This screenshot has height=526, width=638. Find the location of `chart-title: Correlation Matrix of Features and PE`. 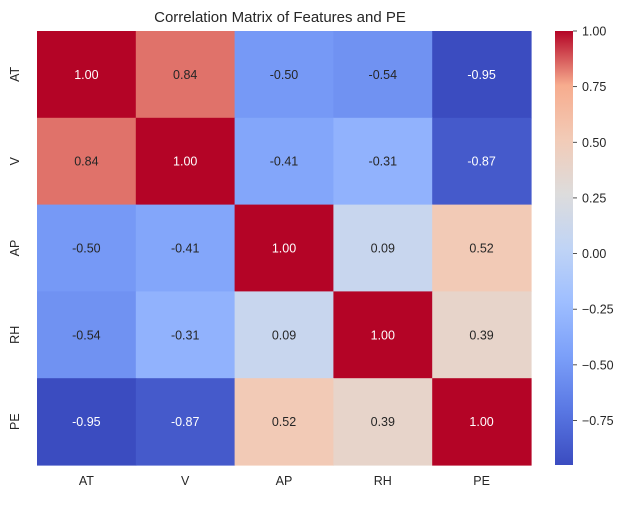

chart-title: Correlation Matrix of Features and PE is located at coordinates (280, 17).